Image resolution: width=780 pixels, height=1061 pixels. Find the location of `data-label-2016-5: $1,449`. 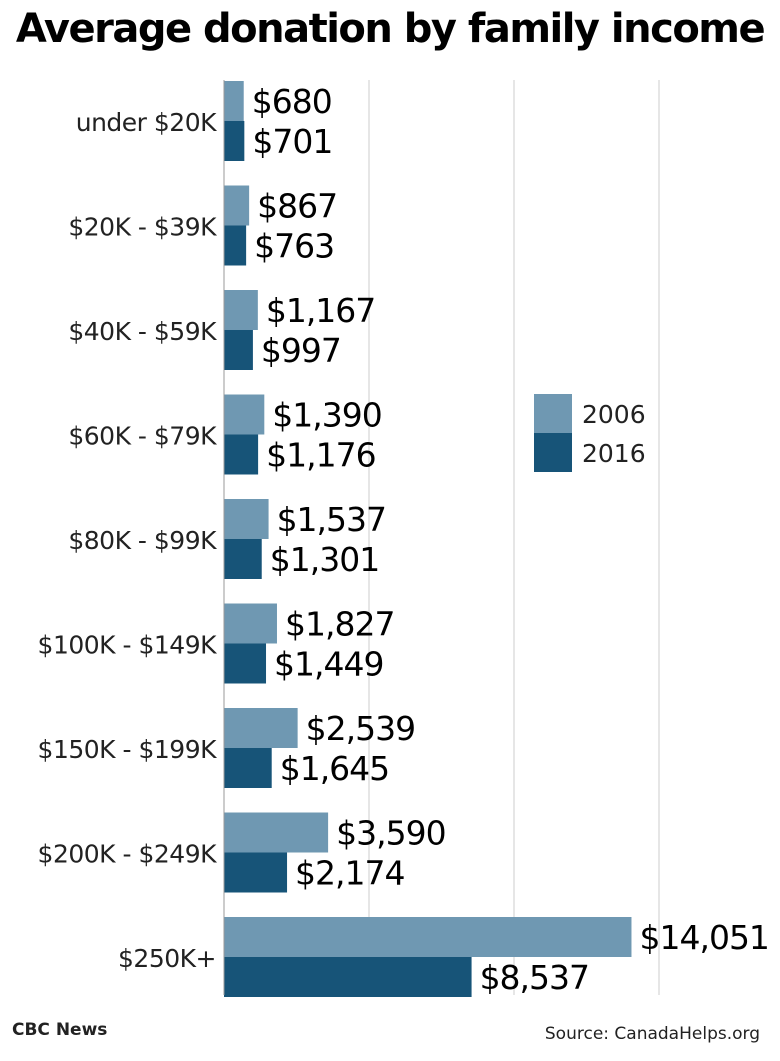

data-label-2016-5: $1,449 is located at coordinates (328, 664).